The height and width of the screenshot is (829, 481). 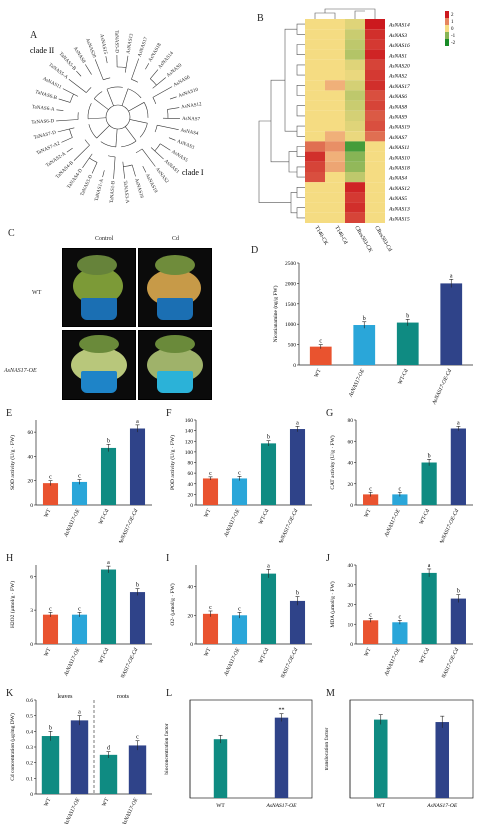 What do you see at coordinates (175, 365) in the screenshot?
I see `photo-oe-cd` at bounding box center [175, 365].